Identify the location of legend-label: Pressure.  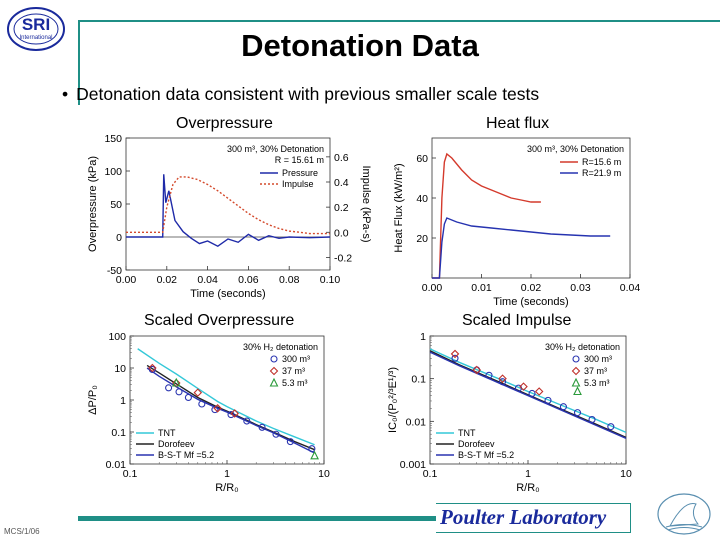
(300, 173).